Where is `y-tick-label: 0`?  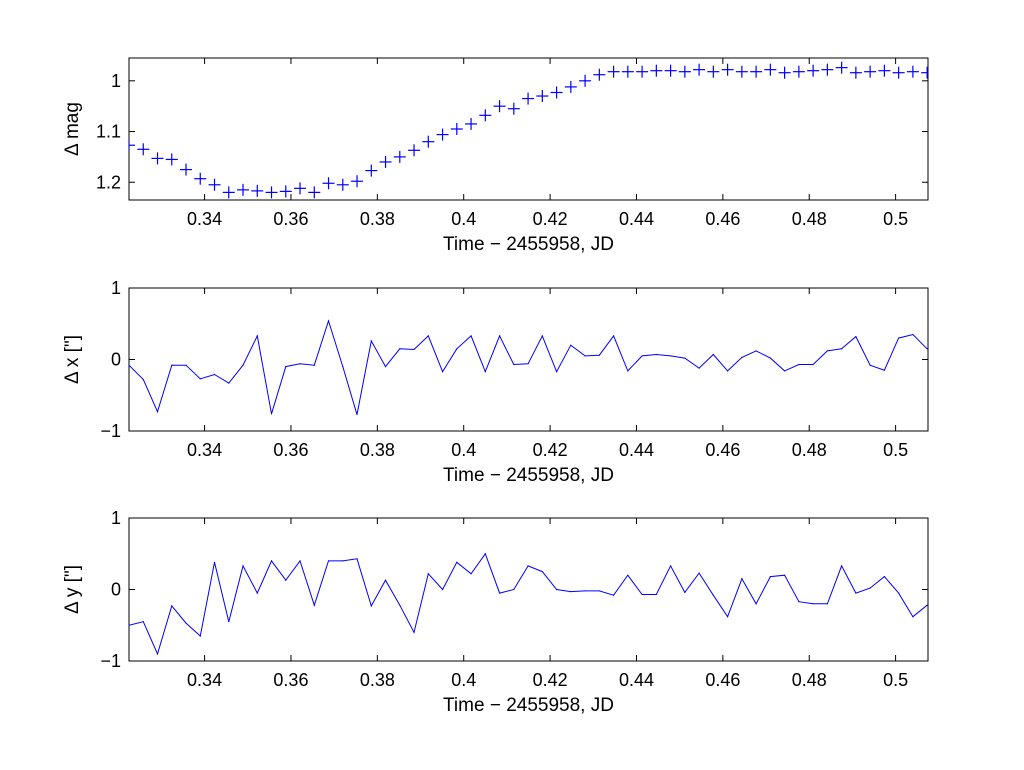
y-tick-label: 0 is located at coordinates (116, 360).